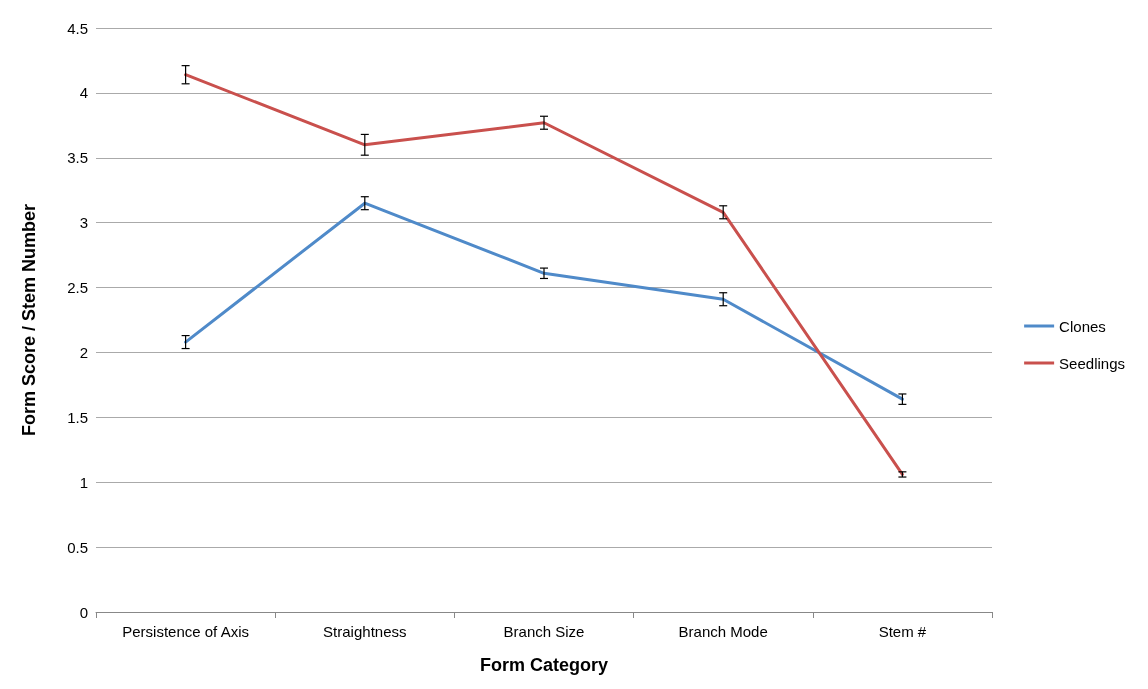 This screenshot has width=1148, height=689. I want to click on y-tick-label: 1.5, so click(77, 417).